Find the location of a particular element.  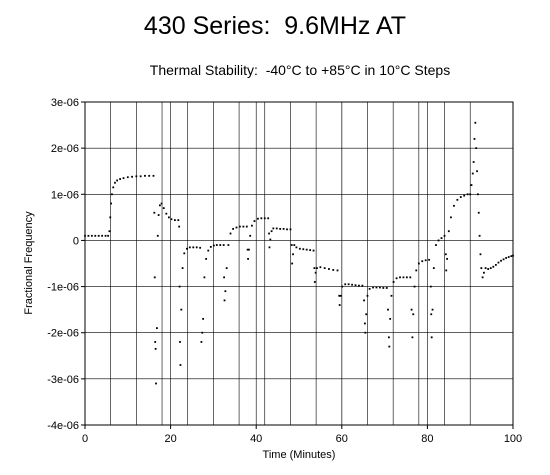

y-tick-label: -2e-06 is located at coordinates (63, 334).